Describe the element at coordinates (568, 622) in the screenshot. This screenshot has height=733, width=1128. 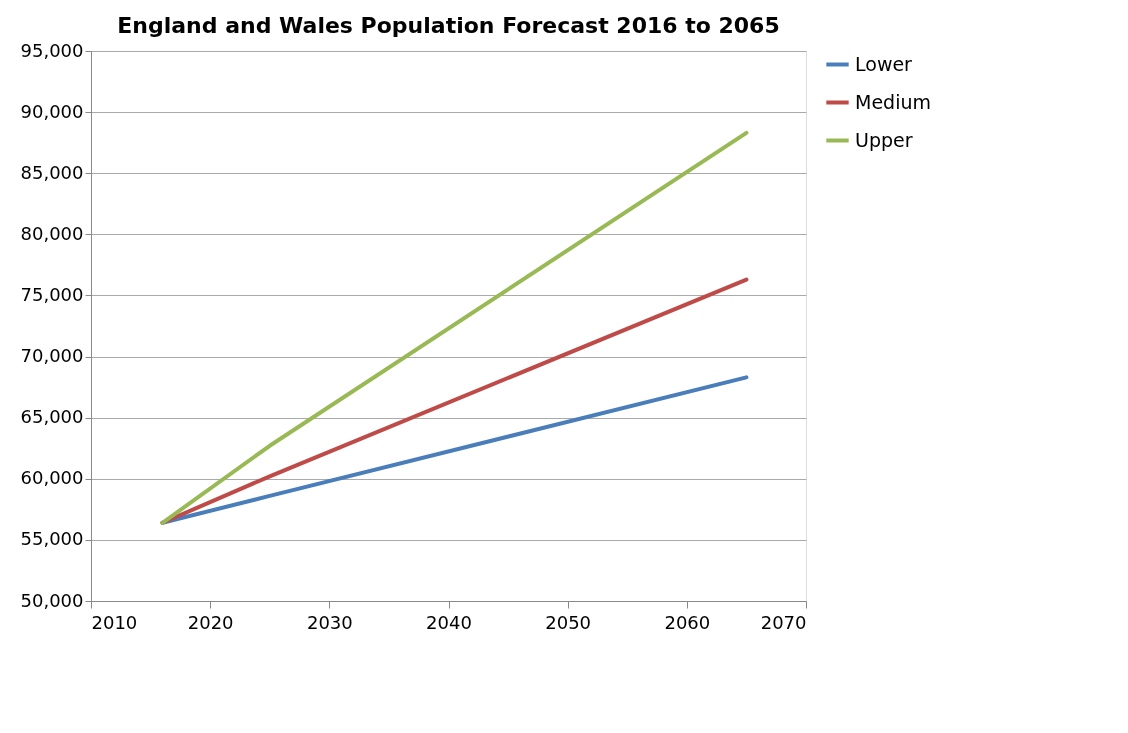
I see `x-tick-label: 2050` at that location.